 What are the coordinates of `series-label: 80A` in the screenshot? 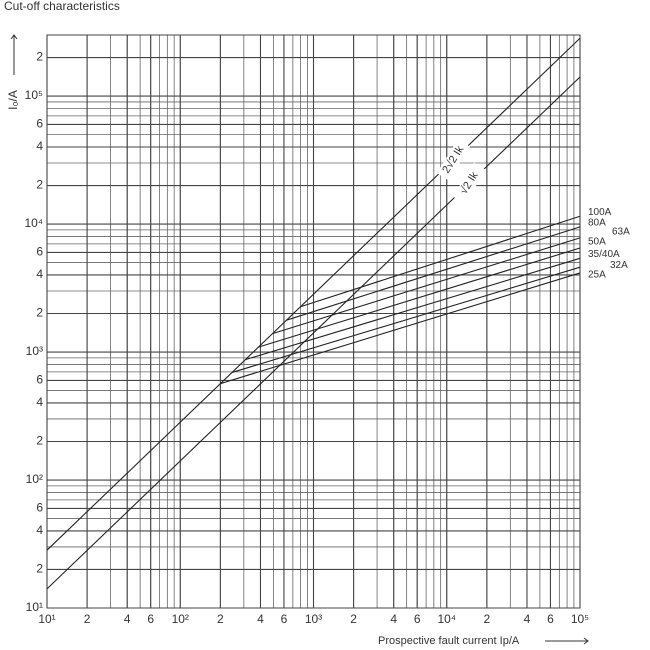 It's located at (597, 223).